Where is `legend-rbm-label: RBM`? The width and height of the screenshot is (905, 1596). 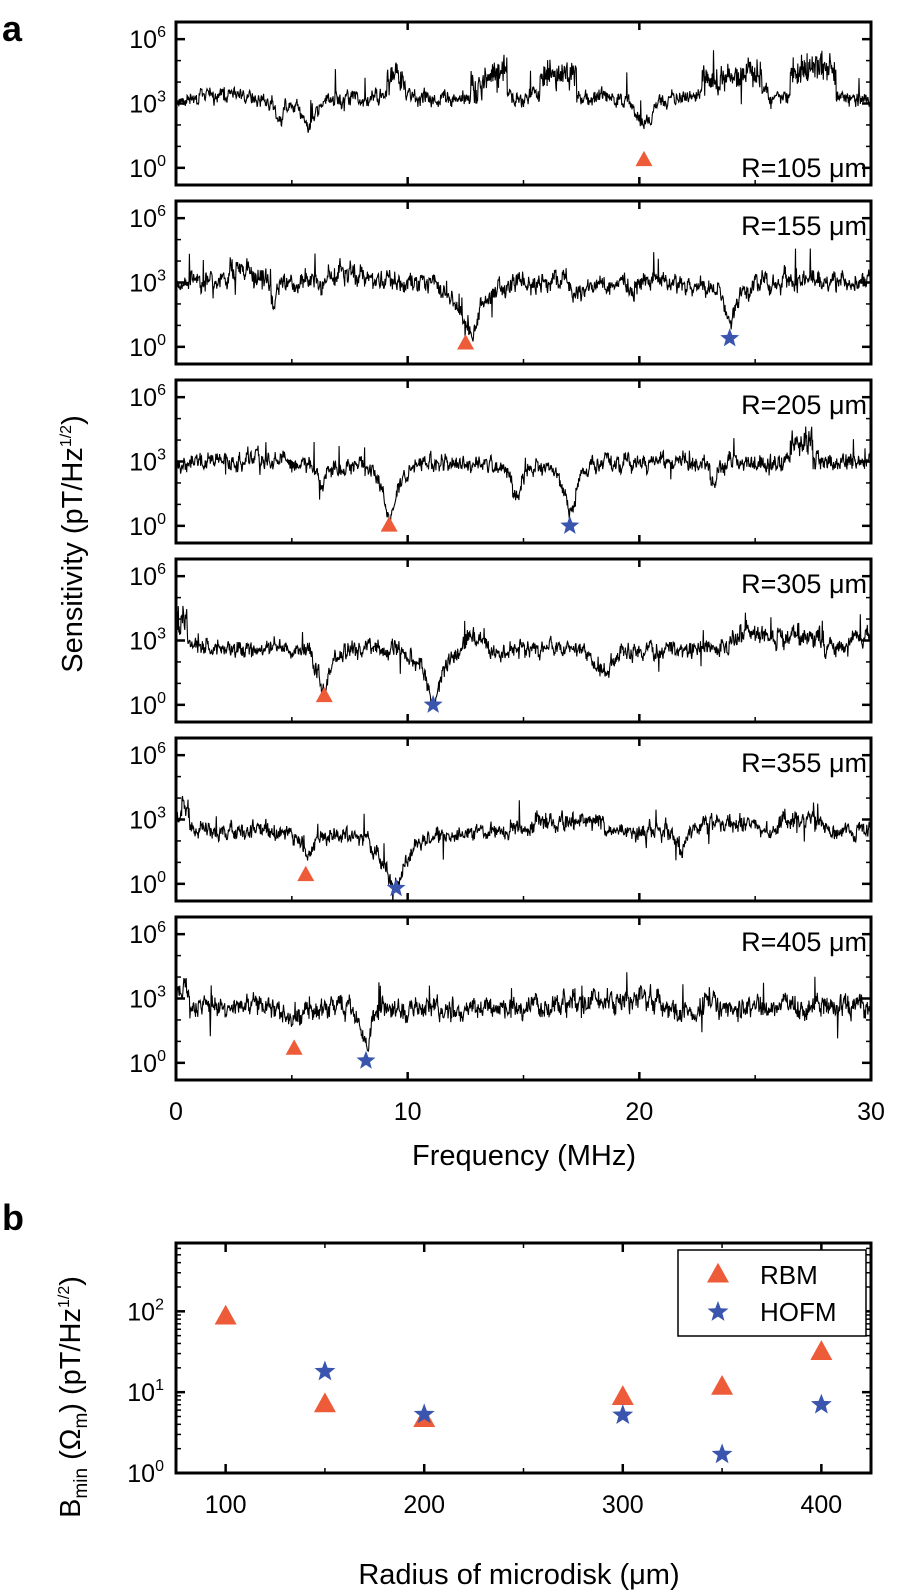
legend-rbm-label: RBM is located at coordinates (789, 1275).